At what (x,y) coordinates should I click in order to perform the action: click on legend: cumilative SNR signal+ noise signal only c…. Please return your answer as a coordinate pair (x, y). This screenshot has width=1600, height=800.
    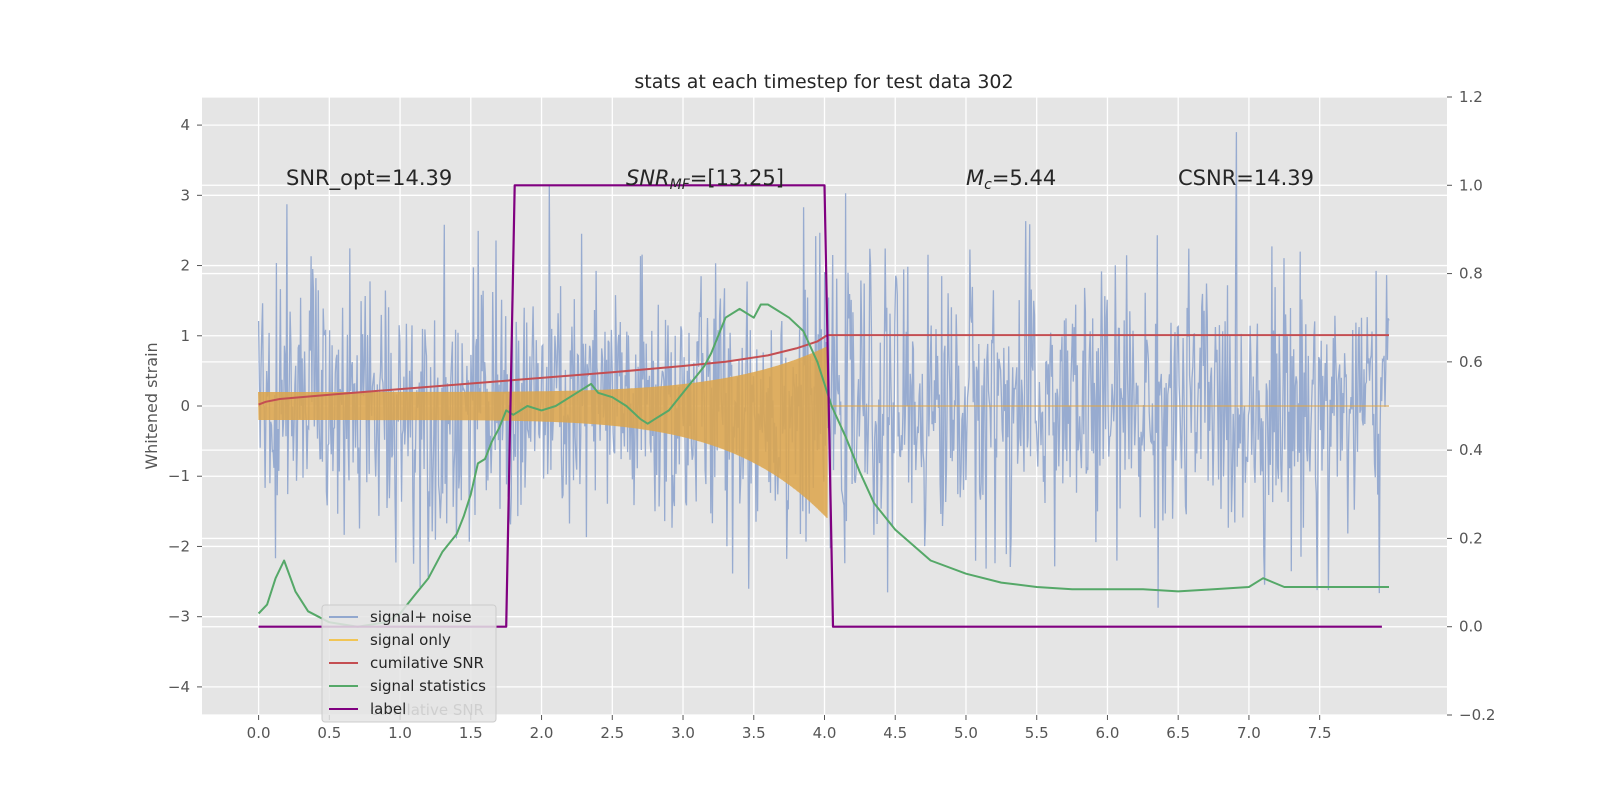
    Looking at the image, I should click on (409, 663).